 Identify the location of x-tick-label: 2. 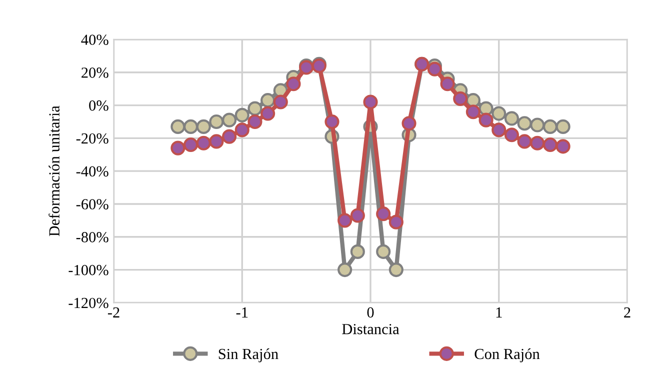
(627, 312).